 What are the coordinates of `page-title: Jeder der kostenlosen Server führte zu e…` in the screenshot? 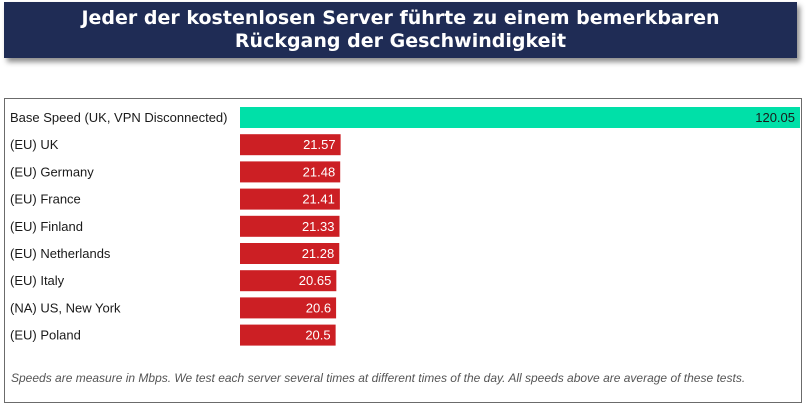 It's located at (400, 29).